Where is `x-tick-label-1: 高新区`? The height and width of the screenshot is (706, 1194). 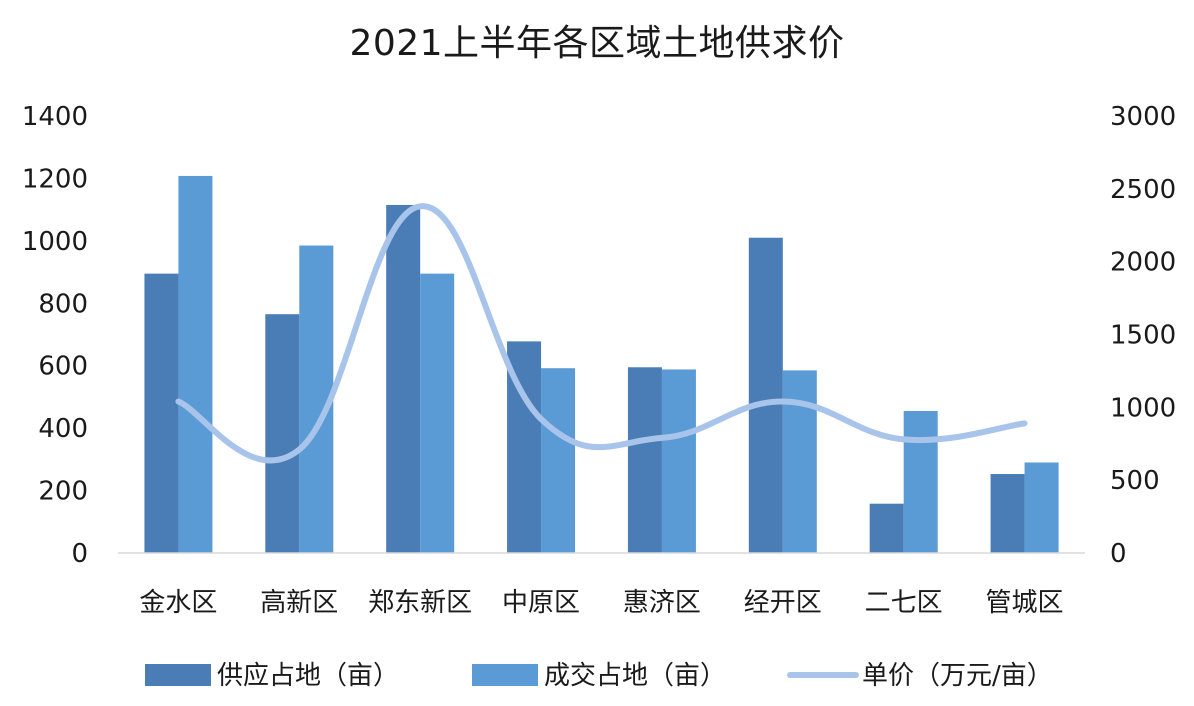 x-tick-label-1: 高新区 is located at coordinates (299, 603).